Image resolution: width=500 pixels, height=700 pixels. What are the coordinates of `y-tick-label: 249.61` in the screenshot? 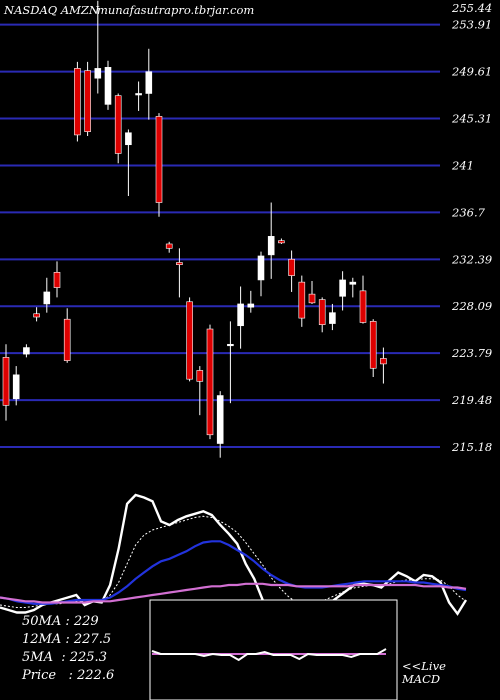 It's located at (471, 72).